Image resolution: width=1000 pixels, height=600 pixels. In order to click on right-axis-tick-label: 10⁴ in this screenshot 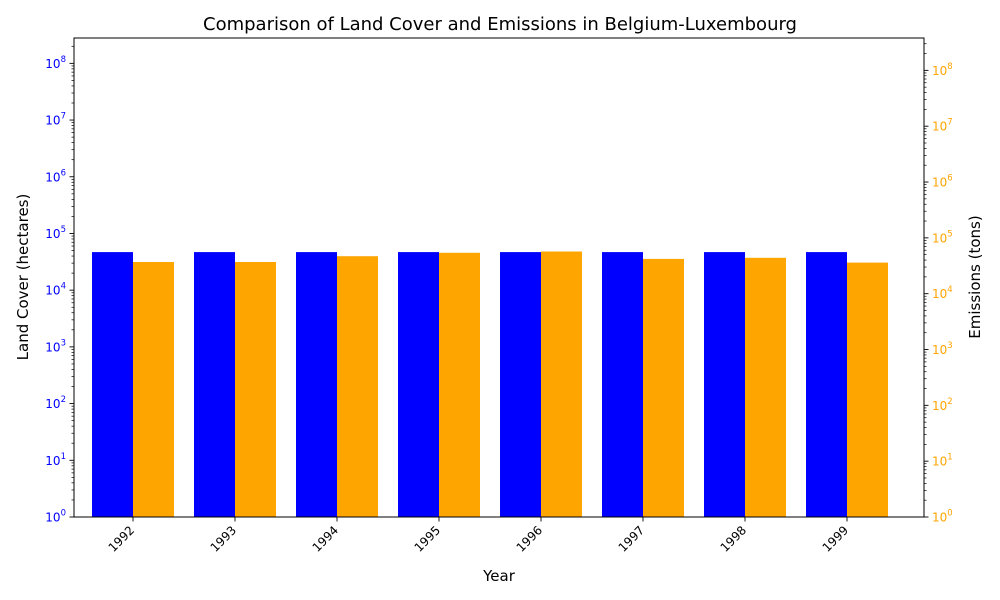, I will do `click(942, 293)`.